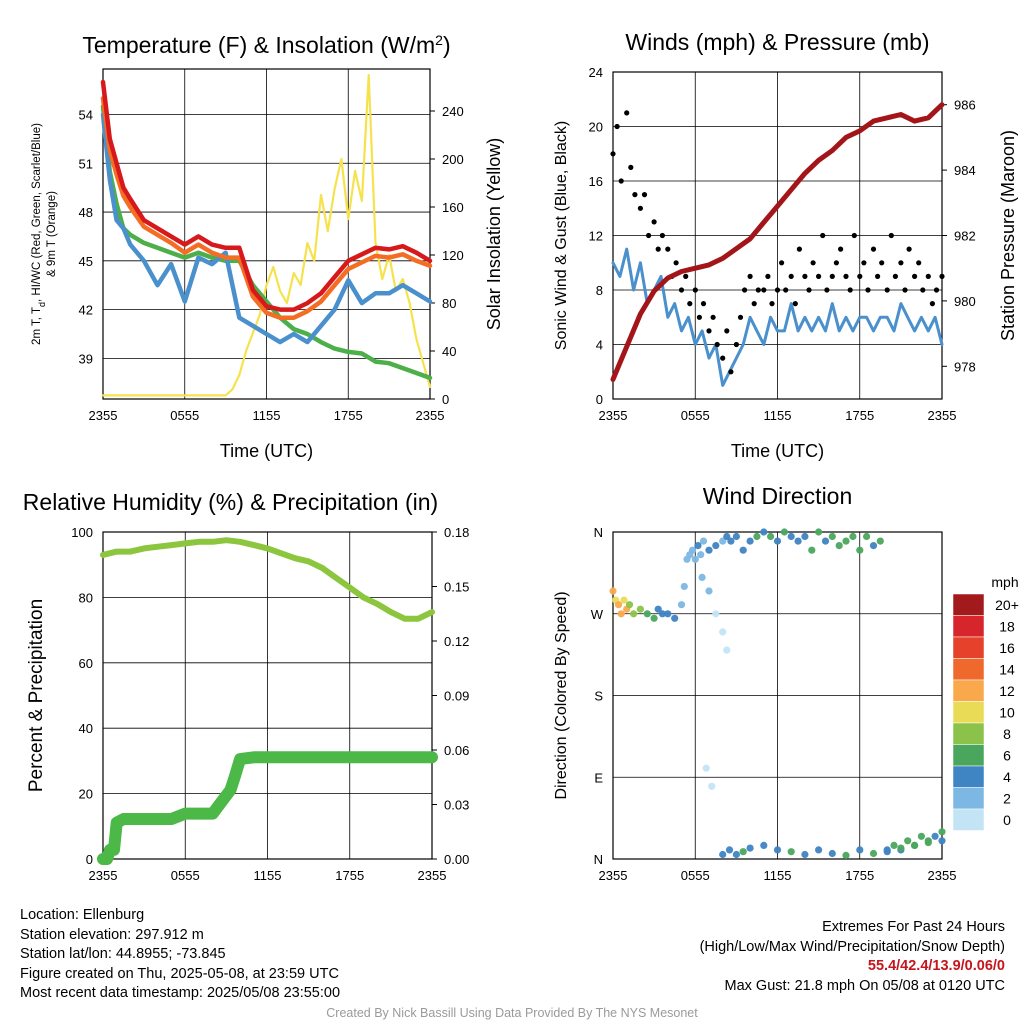 This screenshot has height=1024, width=1024. What do you see at coordinates (82, 915) in the screenshot?
I see `station-location: Location: Ellenburg` at bounding box center [82, 915].